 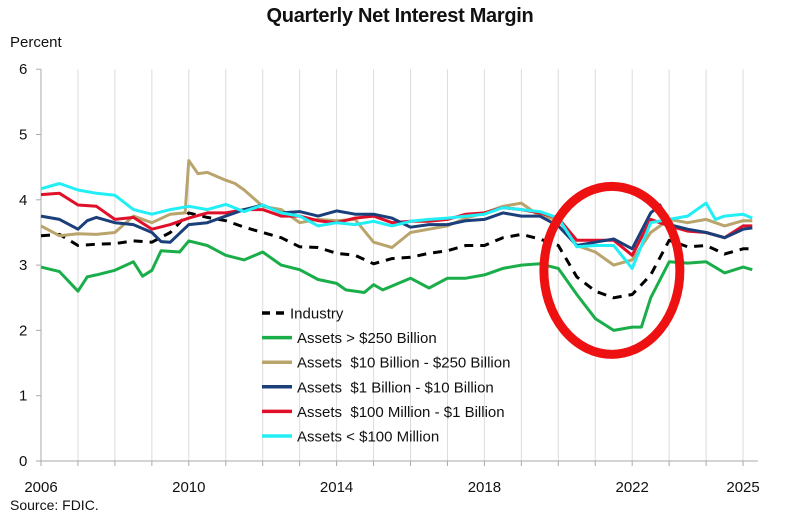 What do you see at coordinates (367, 338) in the screenshot?
I see `legend-label: Assets > $250 Billion` at bounding box center [367, 338].